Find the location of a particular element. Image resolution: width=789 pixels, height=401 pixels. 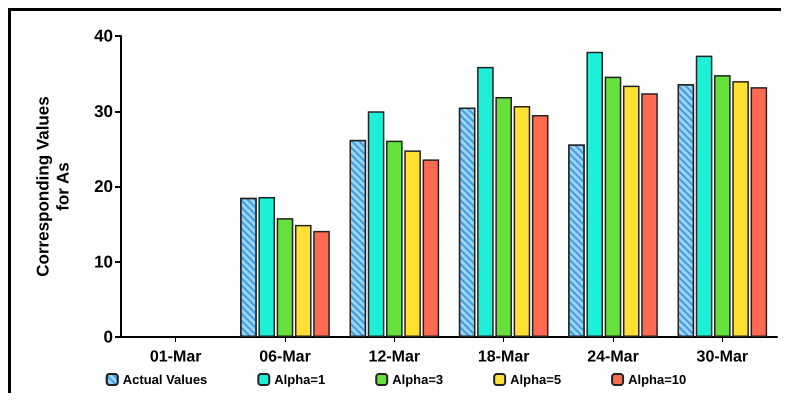

legend-label: Alpha=10 is located at coordinates (657, 379).